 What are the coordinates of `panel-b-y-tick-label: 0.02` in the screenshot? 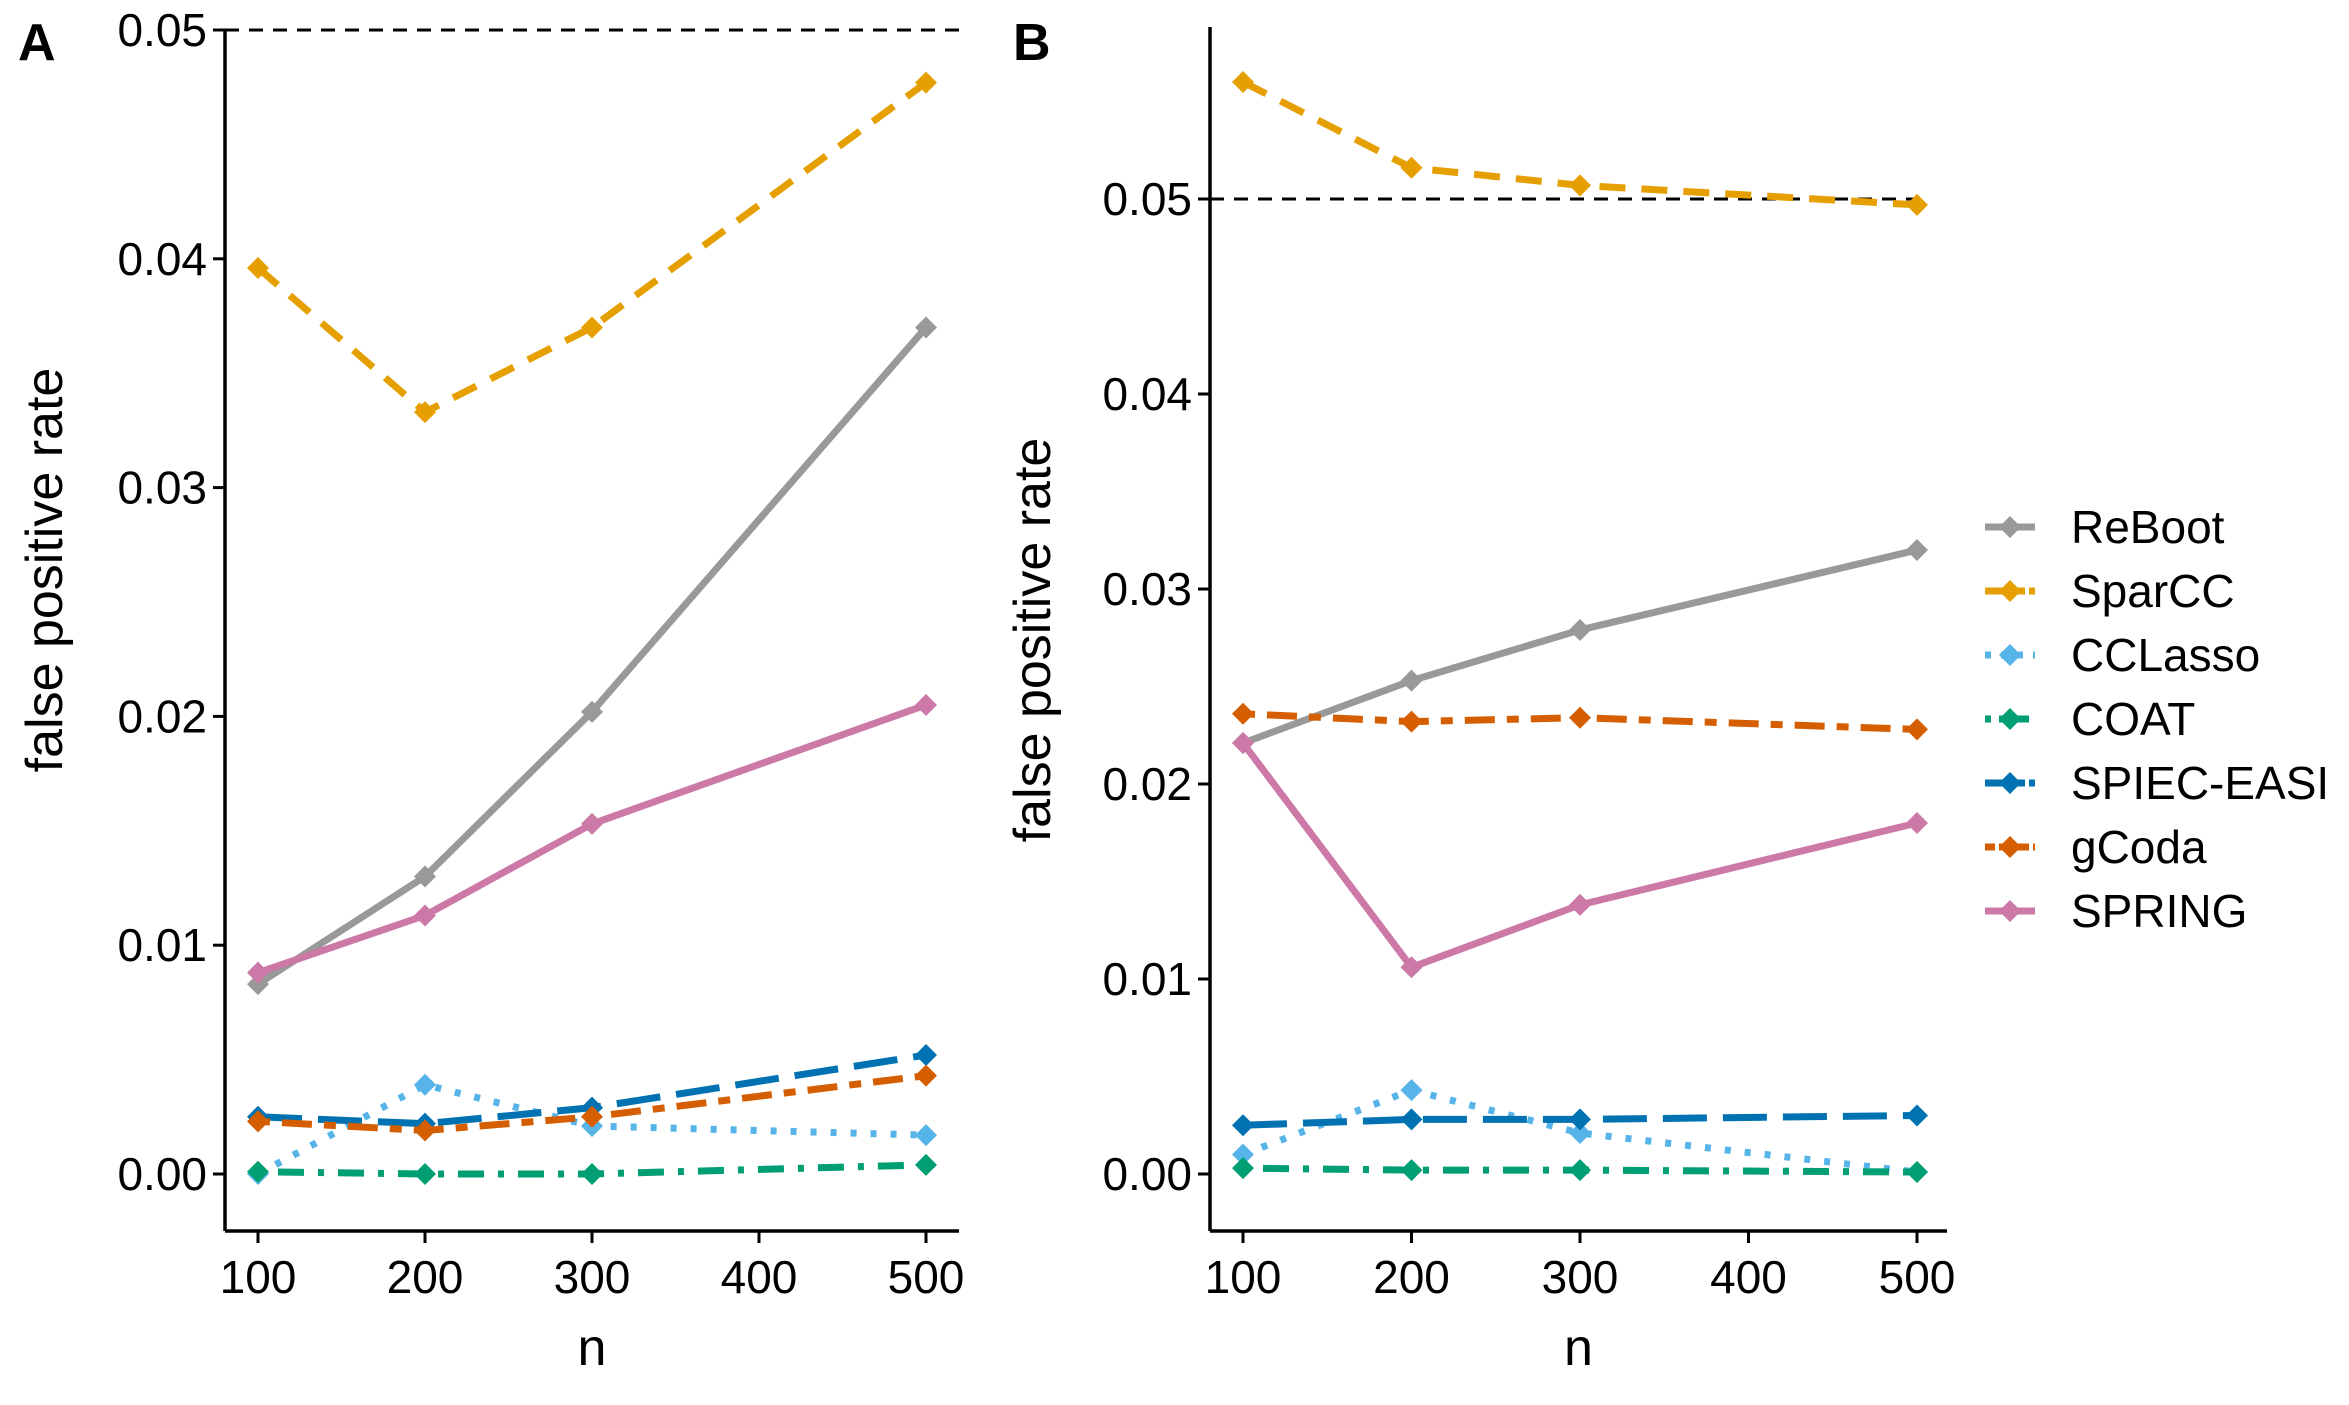 It's located at (1147, 784).